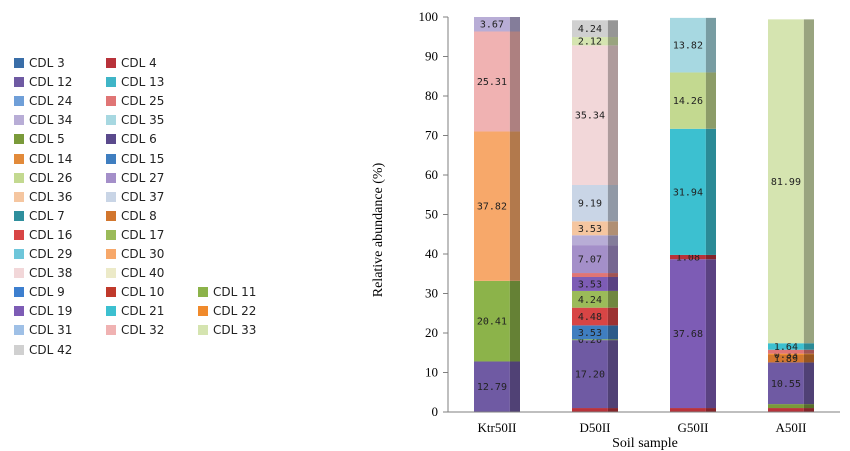  I want to click on legend-item: CDL 26, so click(43, 178).